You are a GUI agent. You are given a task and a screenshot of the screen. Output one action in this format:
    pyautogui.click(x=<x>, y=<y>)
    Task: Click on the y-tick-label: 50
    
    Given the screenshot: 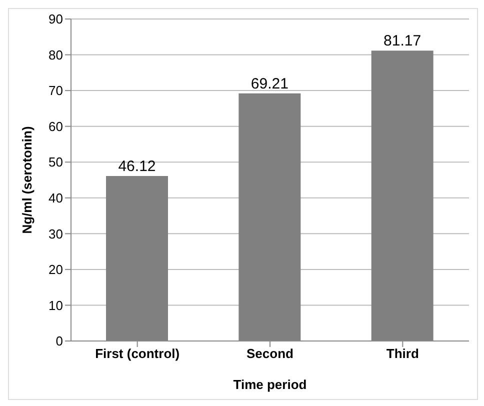 What is the action you would take?
    pyautogui.click(x=55, y=162)
    